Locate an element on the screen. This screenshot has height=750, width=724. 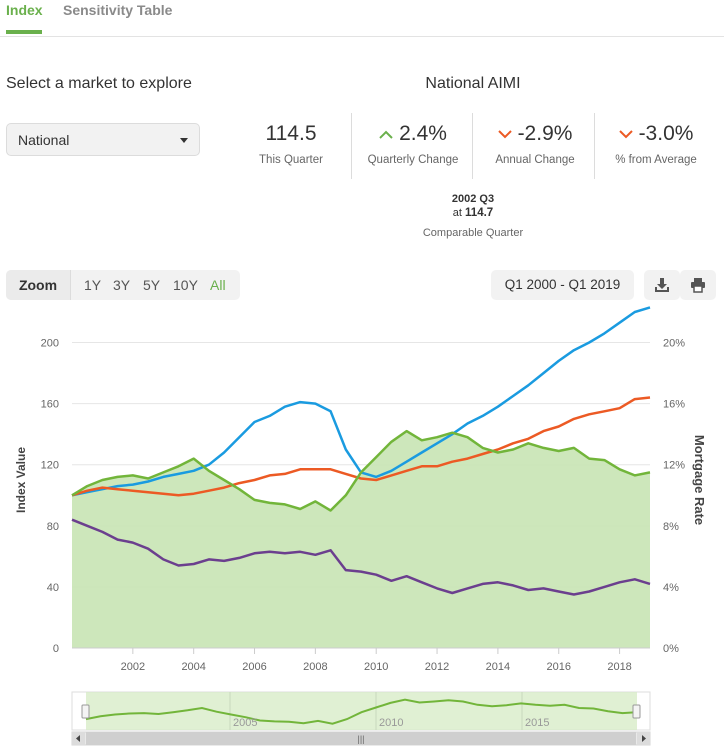
metric-from-average: -3.0% % from Average is located at coordinates (656, 144).